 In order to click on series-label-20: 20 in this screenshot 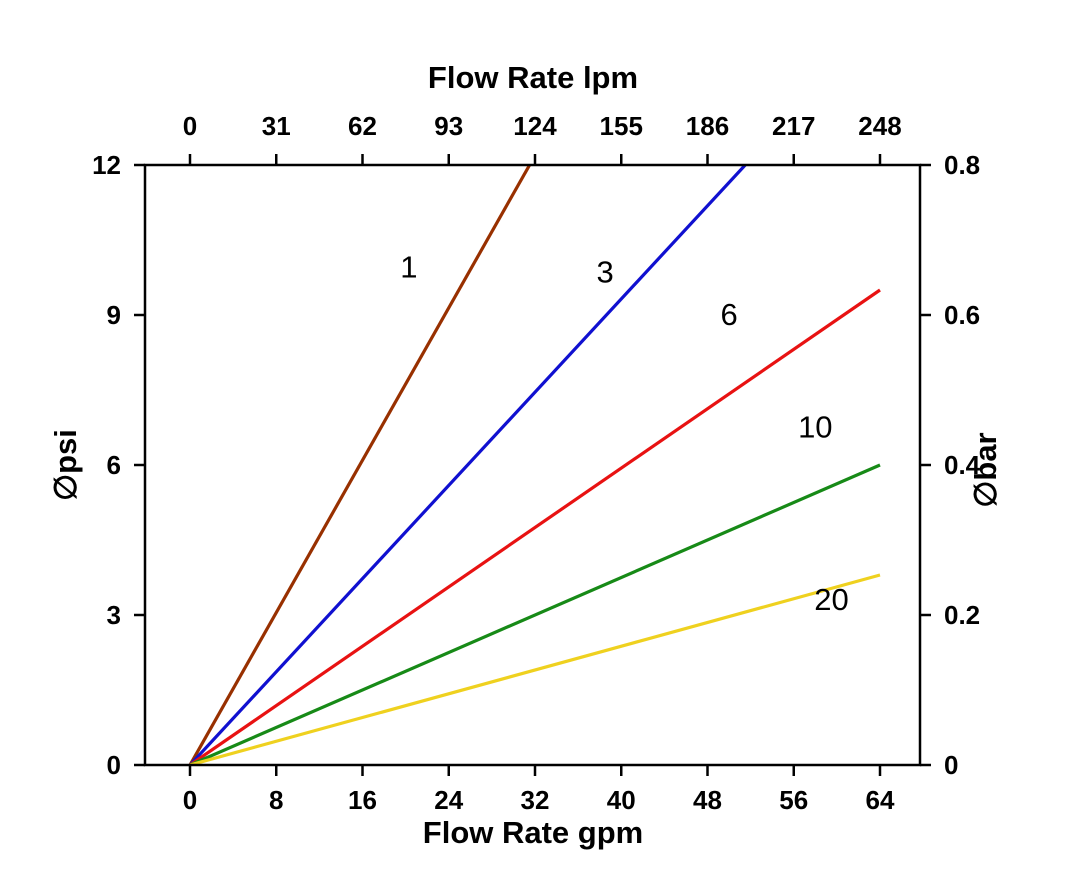, I will do `click(831, 599)`.